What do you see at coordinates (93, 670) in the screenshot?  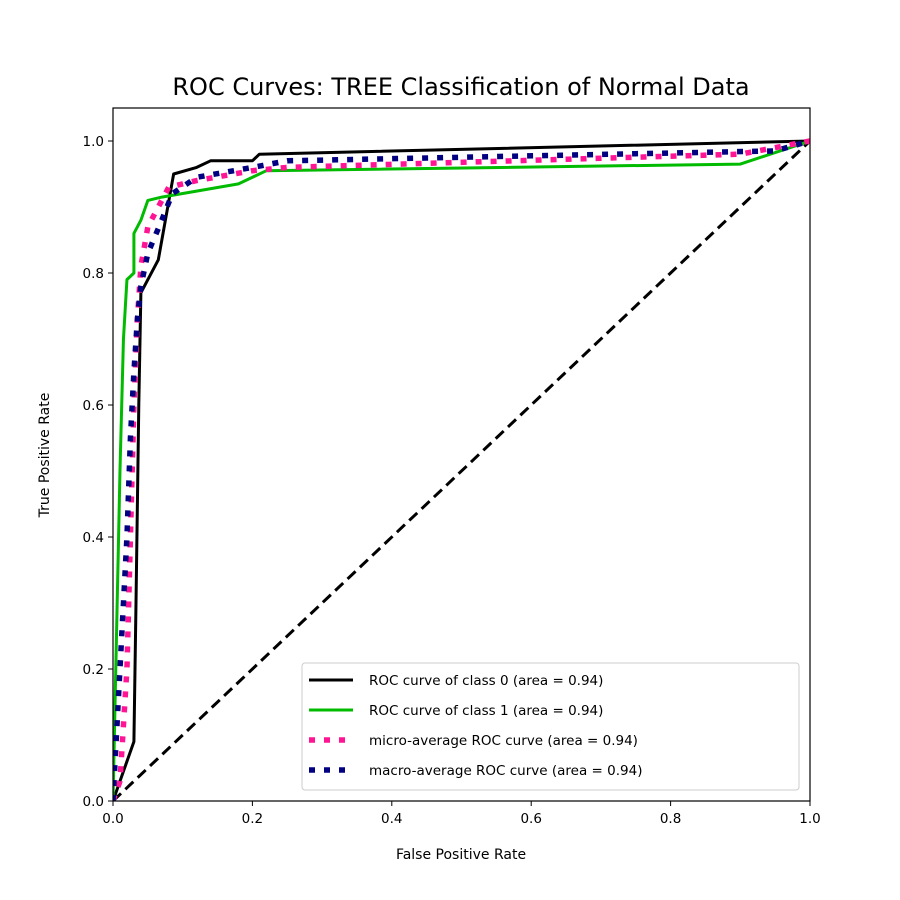 I see `y-tick-label: 0.2` at bounding box center [93, 670].